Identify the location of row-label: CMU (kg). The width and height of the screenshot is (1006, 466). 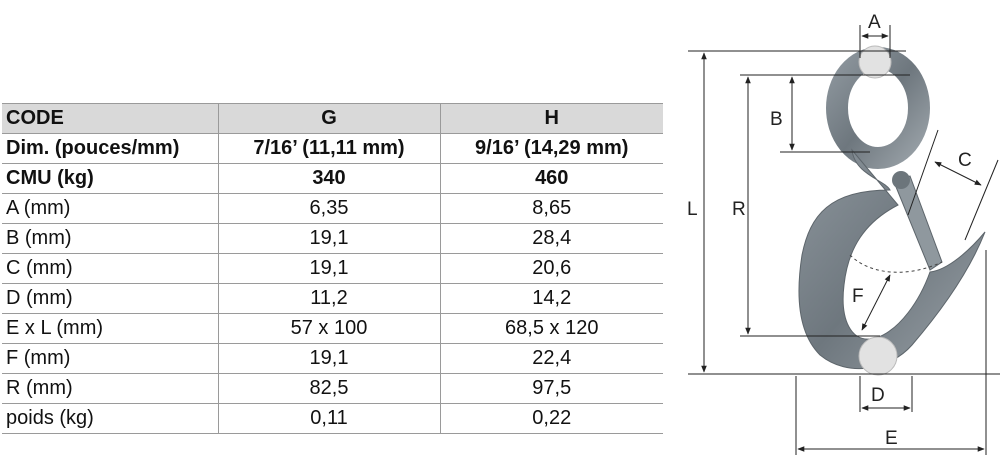
(110, 178).